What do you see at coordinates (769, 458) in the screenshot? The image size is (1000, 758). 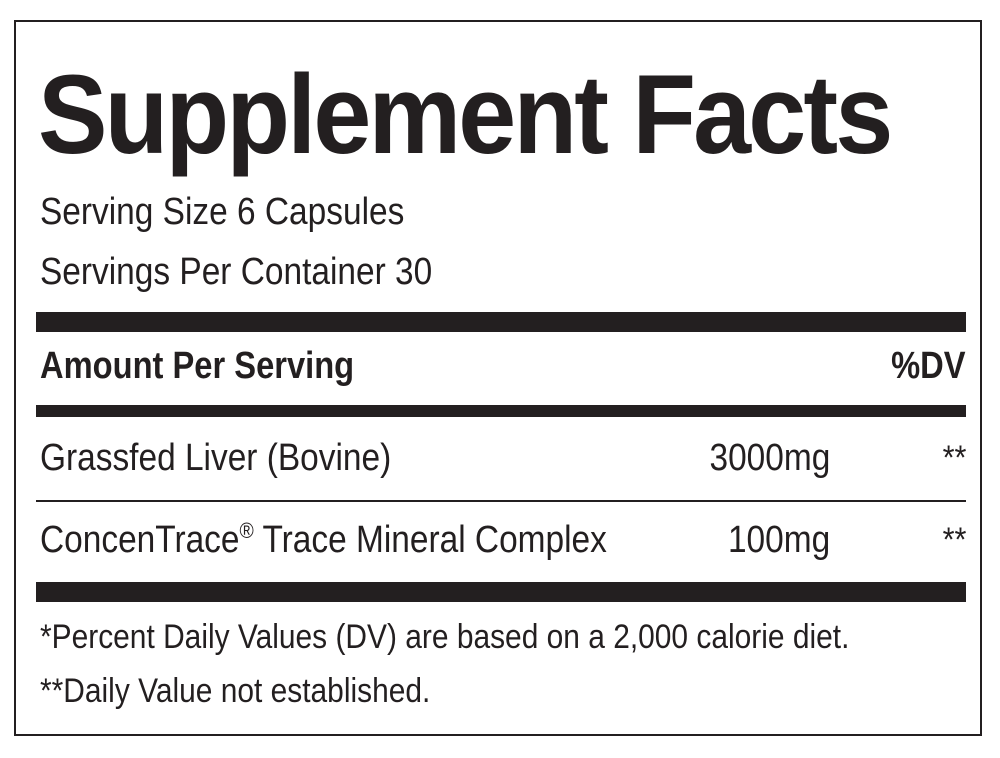 I see `ingredient-amount: 3000mg` at bounding box center [769, 458].